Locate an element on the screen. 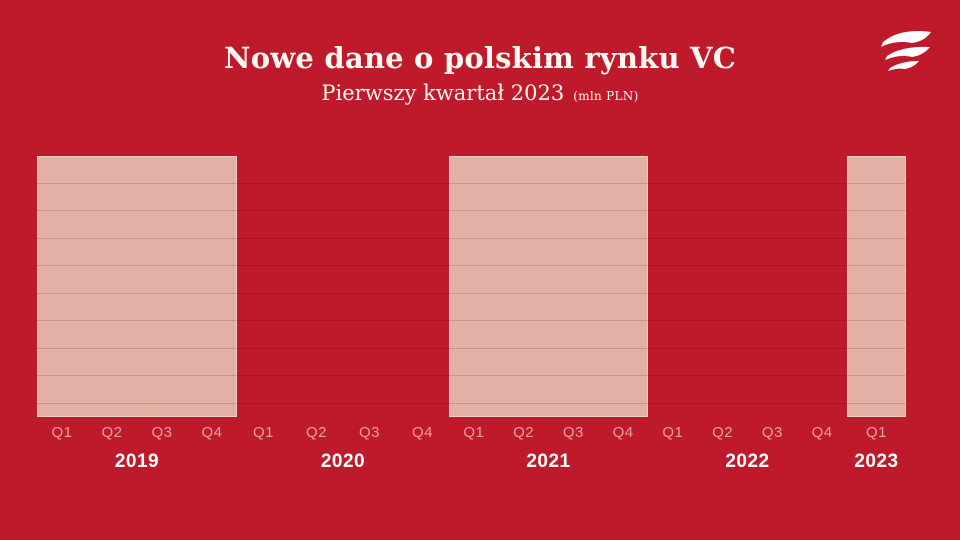  brand-logo is located at coordinates (907, 51).